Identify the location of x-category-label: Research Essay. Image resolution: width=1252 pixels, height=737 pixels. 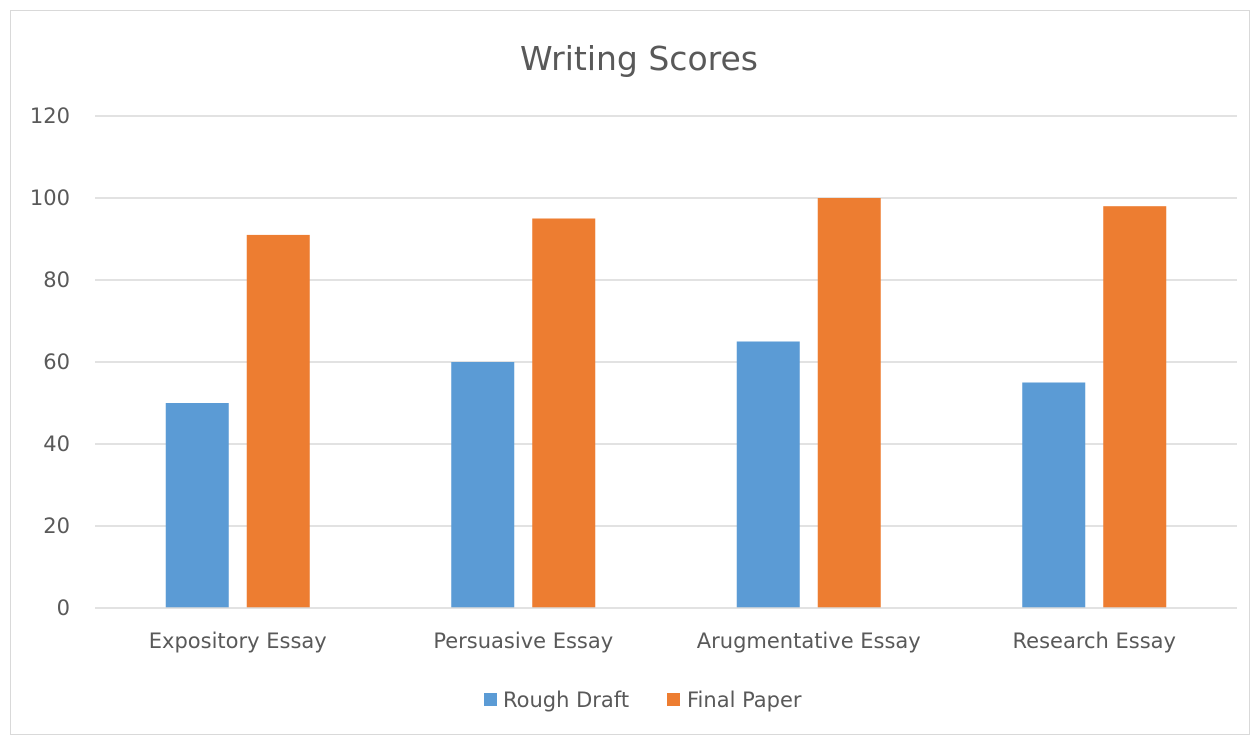
(1094, 641).